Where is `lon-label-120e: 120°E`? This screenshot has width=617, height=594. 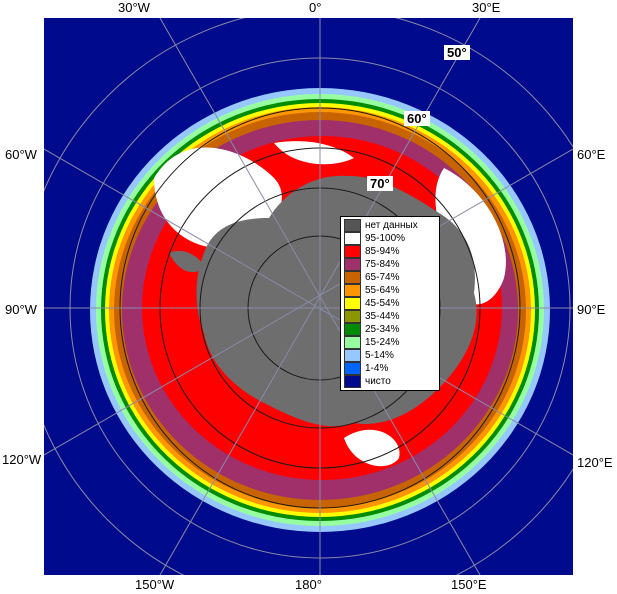
lon-label-120e: 120°E is located at coordinates (595, 462).